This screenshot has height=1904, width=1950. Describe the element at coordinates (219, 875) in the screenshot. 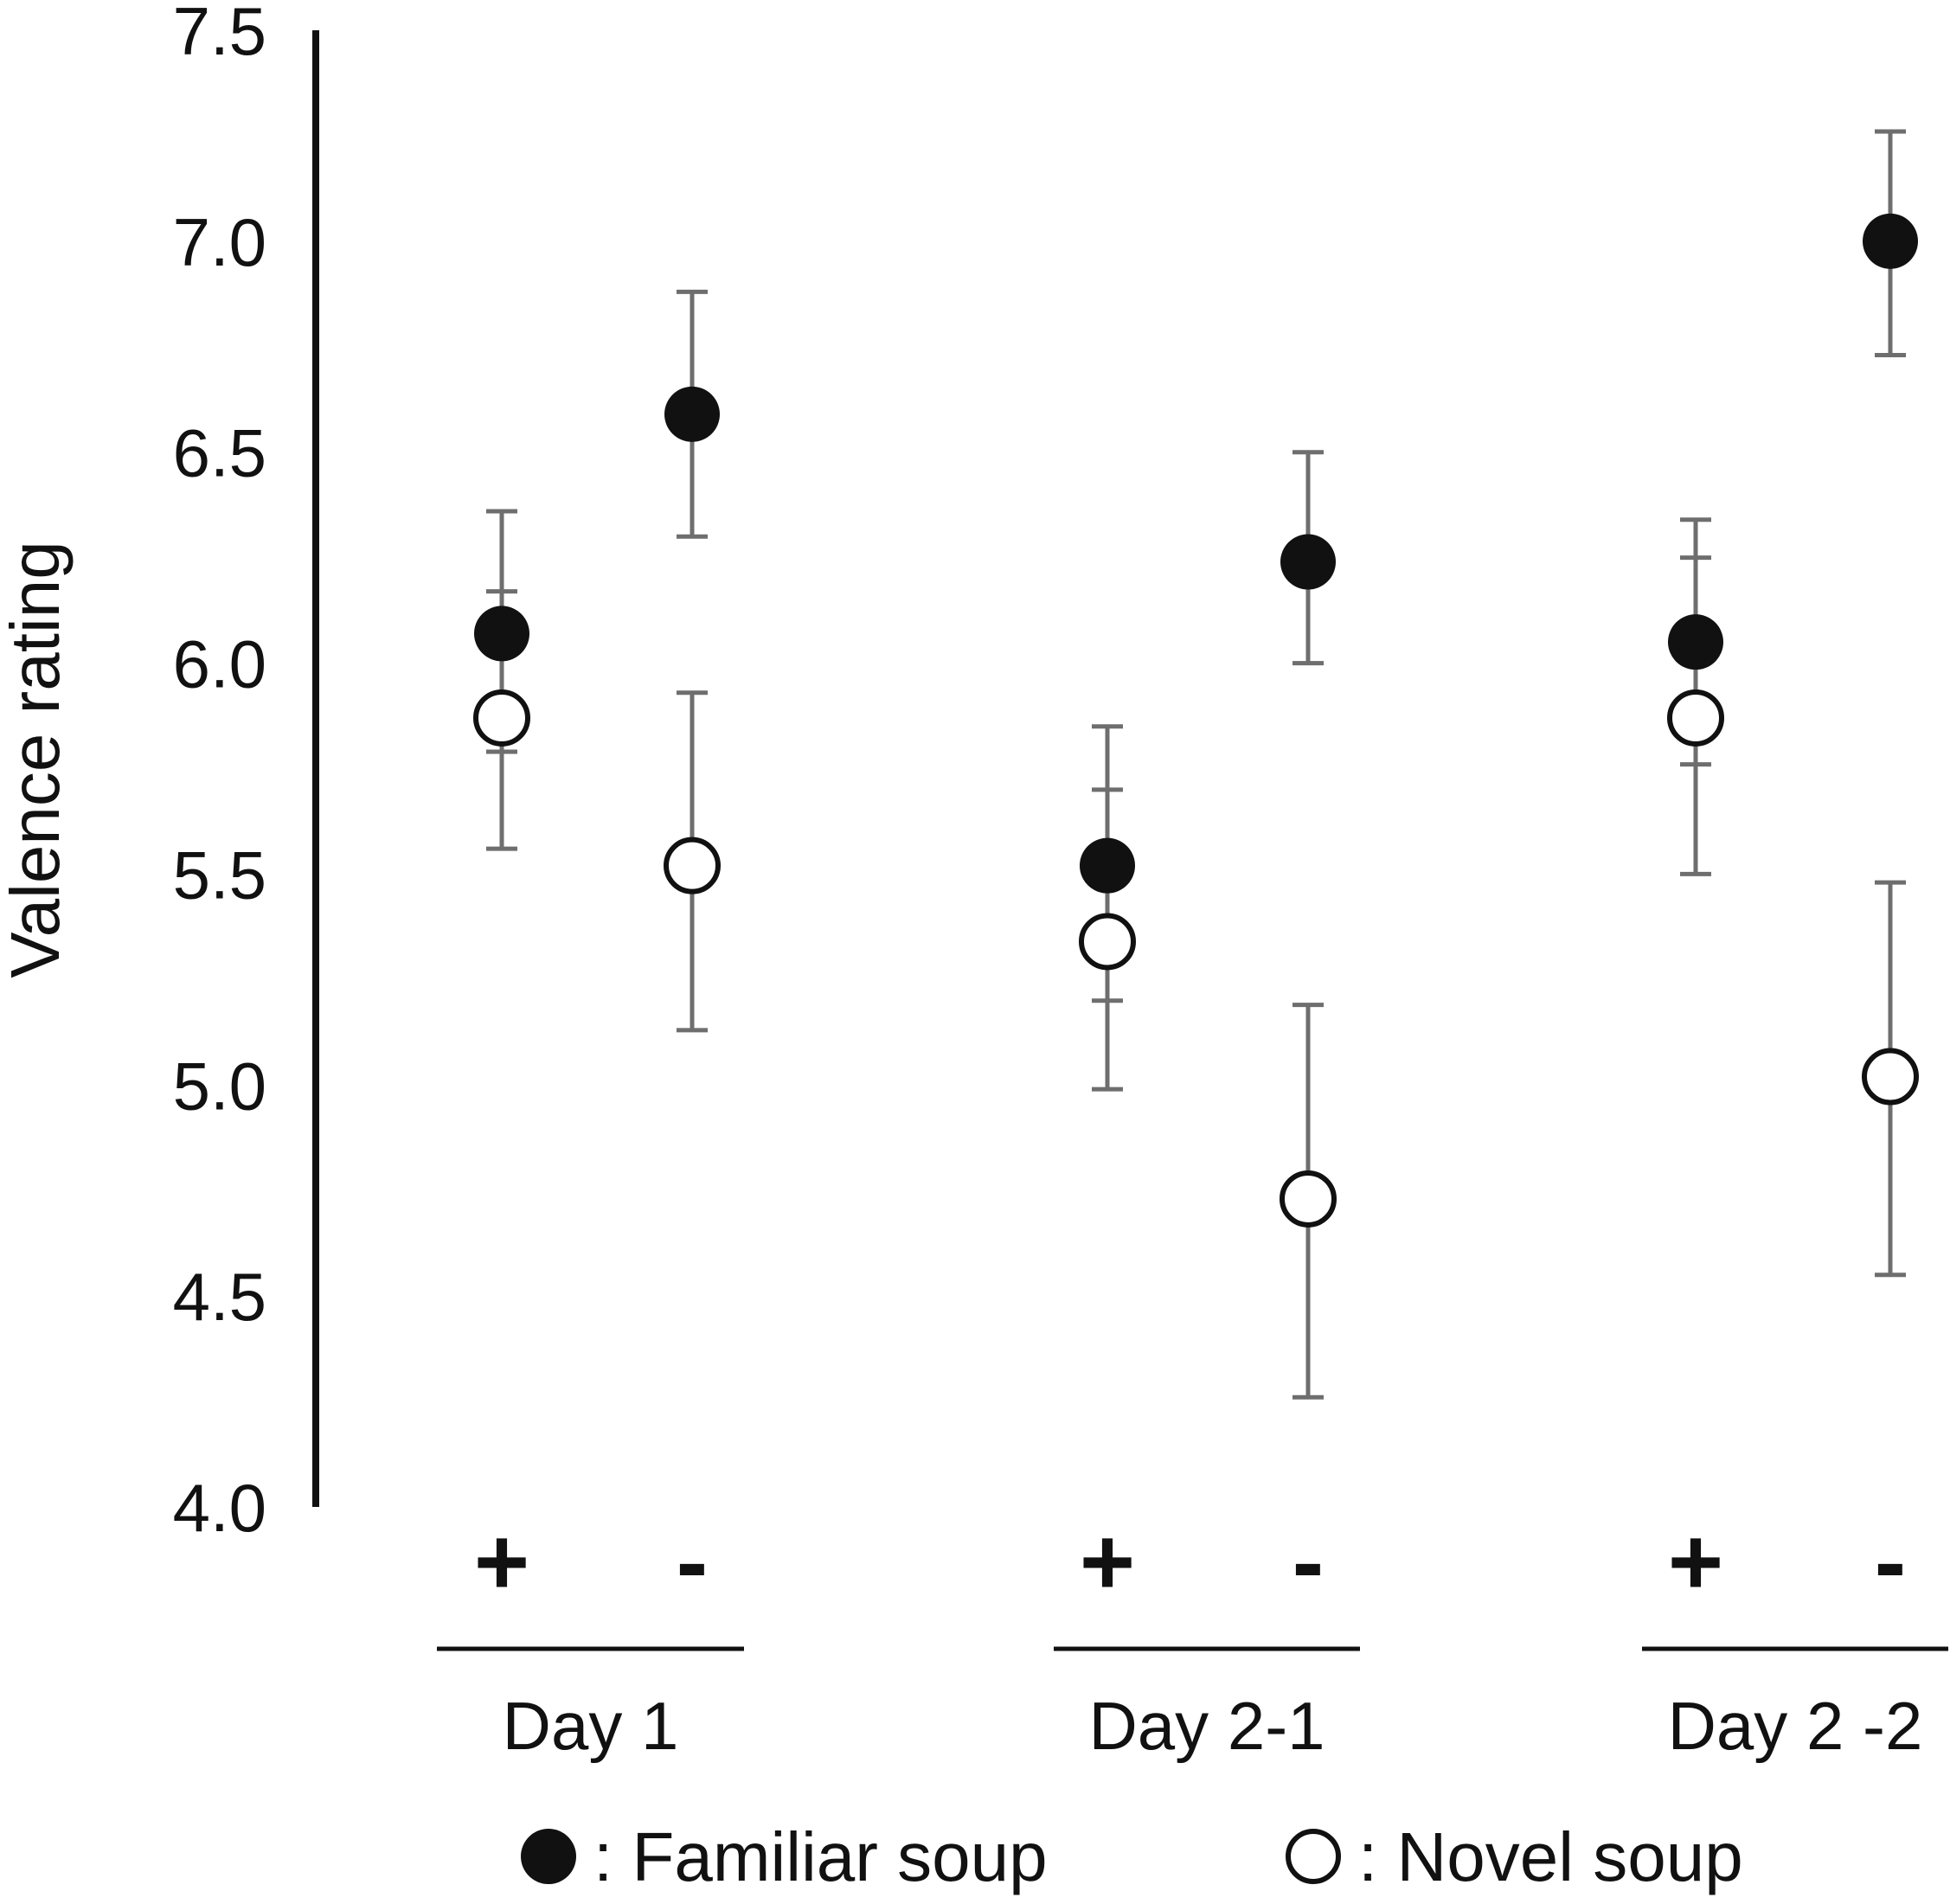

I see `y-tick-label: 5.5` at that location.